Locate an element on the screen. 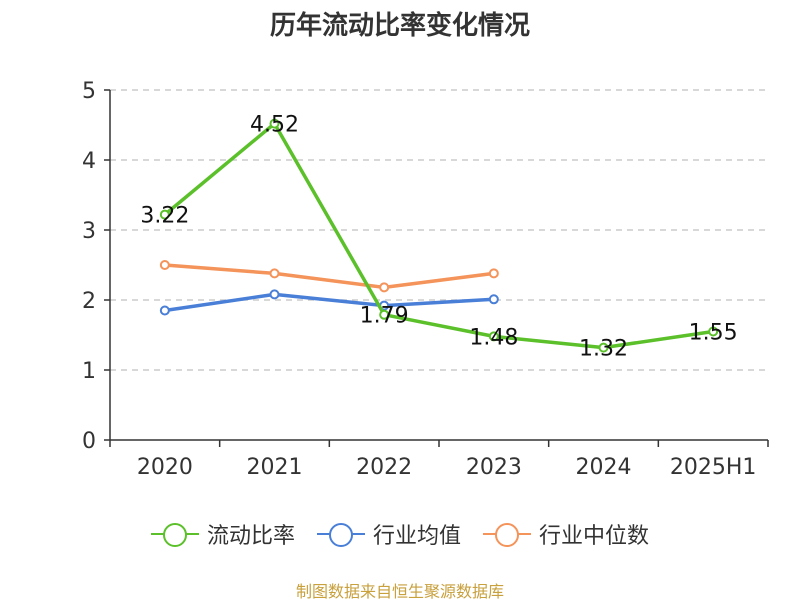 The height and width of the screenshot is (602, 800). y-tick-label: 2 is located at coordinates (89, 301).